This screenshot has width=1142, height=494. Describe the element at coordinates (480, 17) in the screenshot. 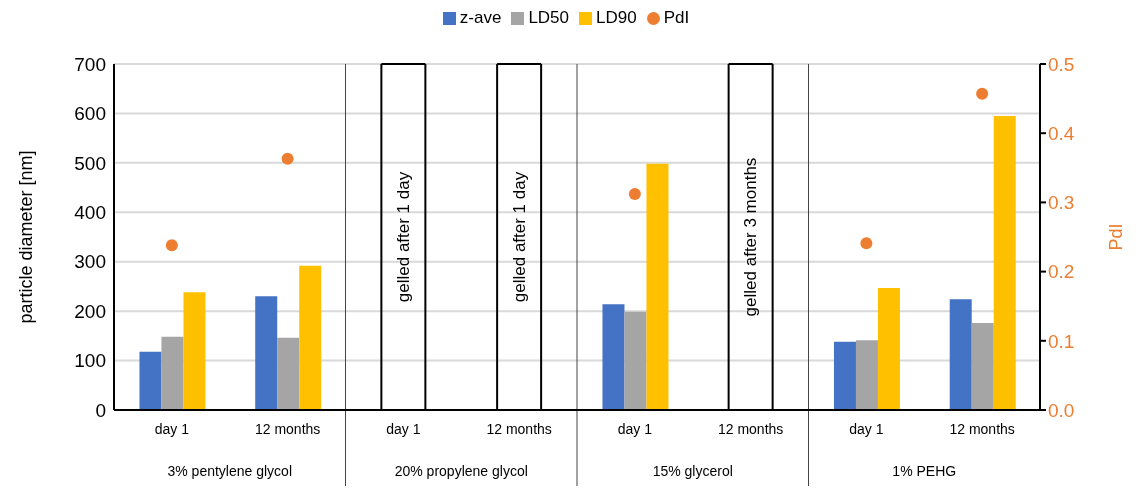

I see `legend-label: z-ave` at that location.